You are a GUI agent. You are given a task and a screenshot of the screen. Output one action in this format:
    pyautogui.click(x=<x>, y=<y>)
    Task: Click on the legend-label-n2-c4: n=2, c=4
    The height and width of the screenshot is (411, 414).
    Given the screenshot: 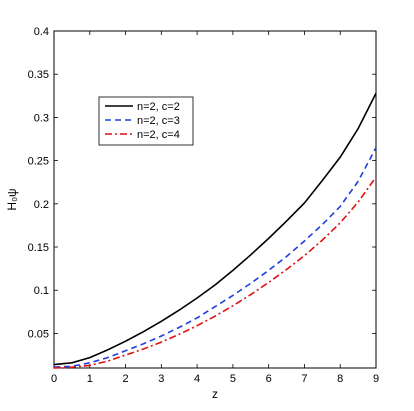 What is the action you would take?
    pyautogui.click(x=158, y=135)
    